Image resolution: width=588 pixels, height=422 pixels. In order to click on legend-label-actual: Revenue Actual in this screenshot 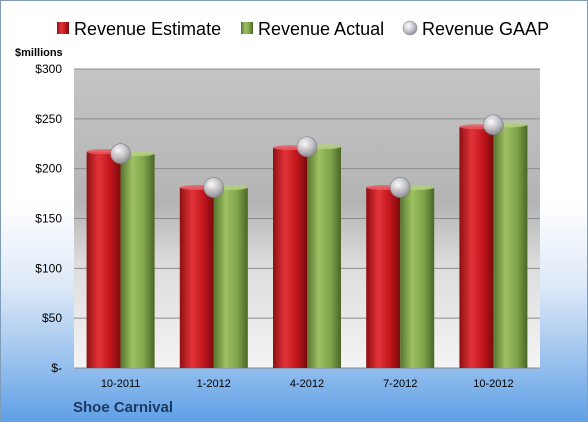, I will do `click(321, 29)`.